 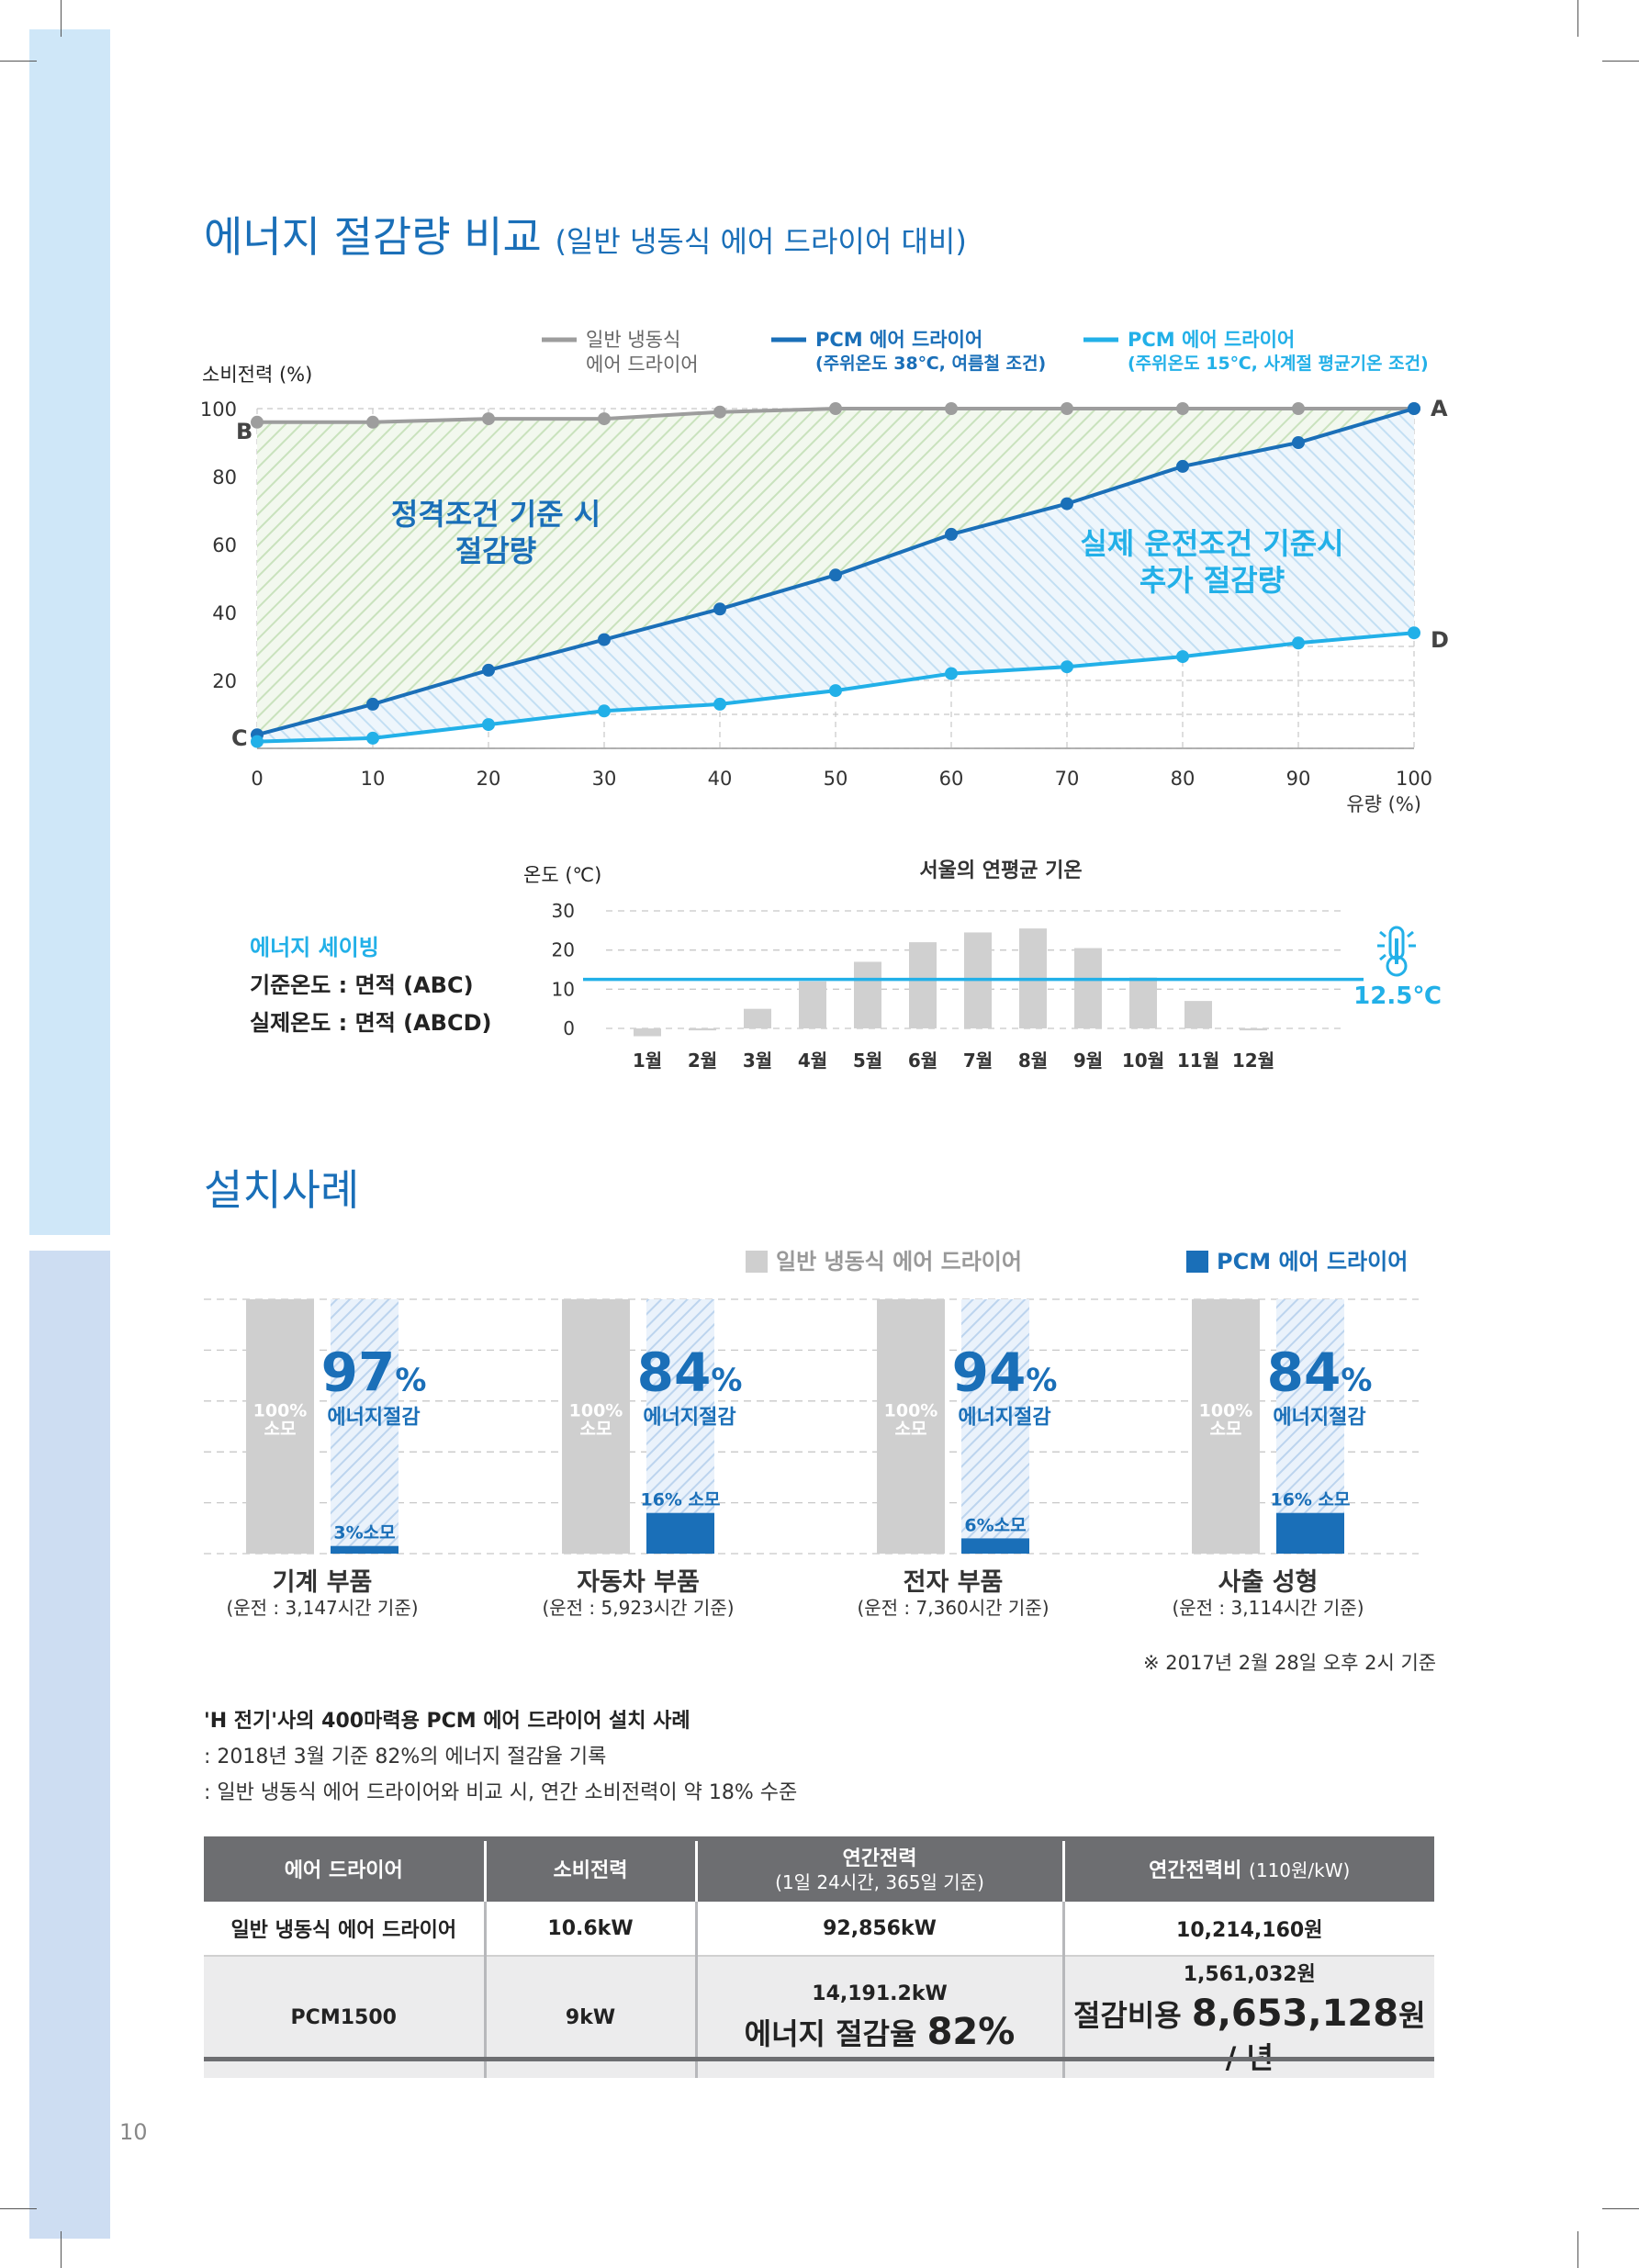 I want to click on energy-saving-line2: 실제온도 : 면적 (ABCD), so click(x=371, y=1023).